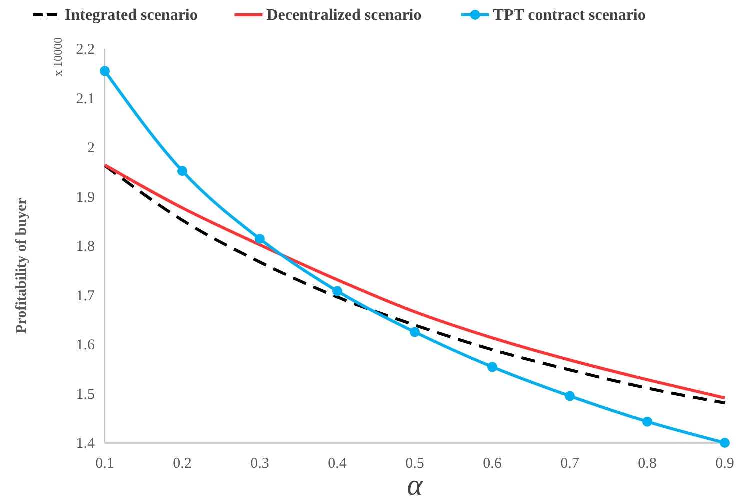 Image resolution: width=738 pixels, height=503 pixels. Describe the element at coordinates (725, 464) in the screenshot. I see `x-tick-label: 0.9` at that location.